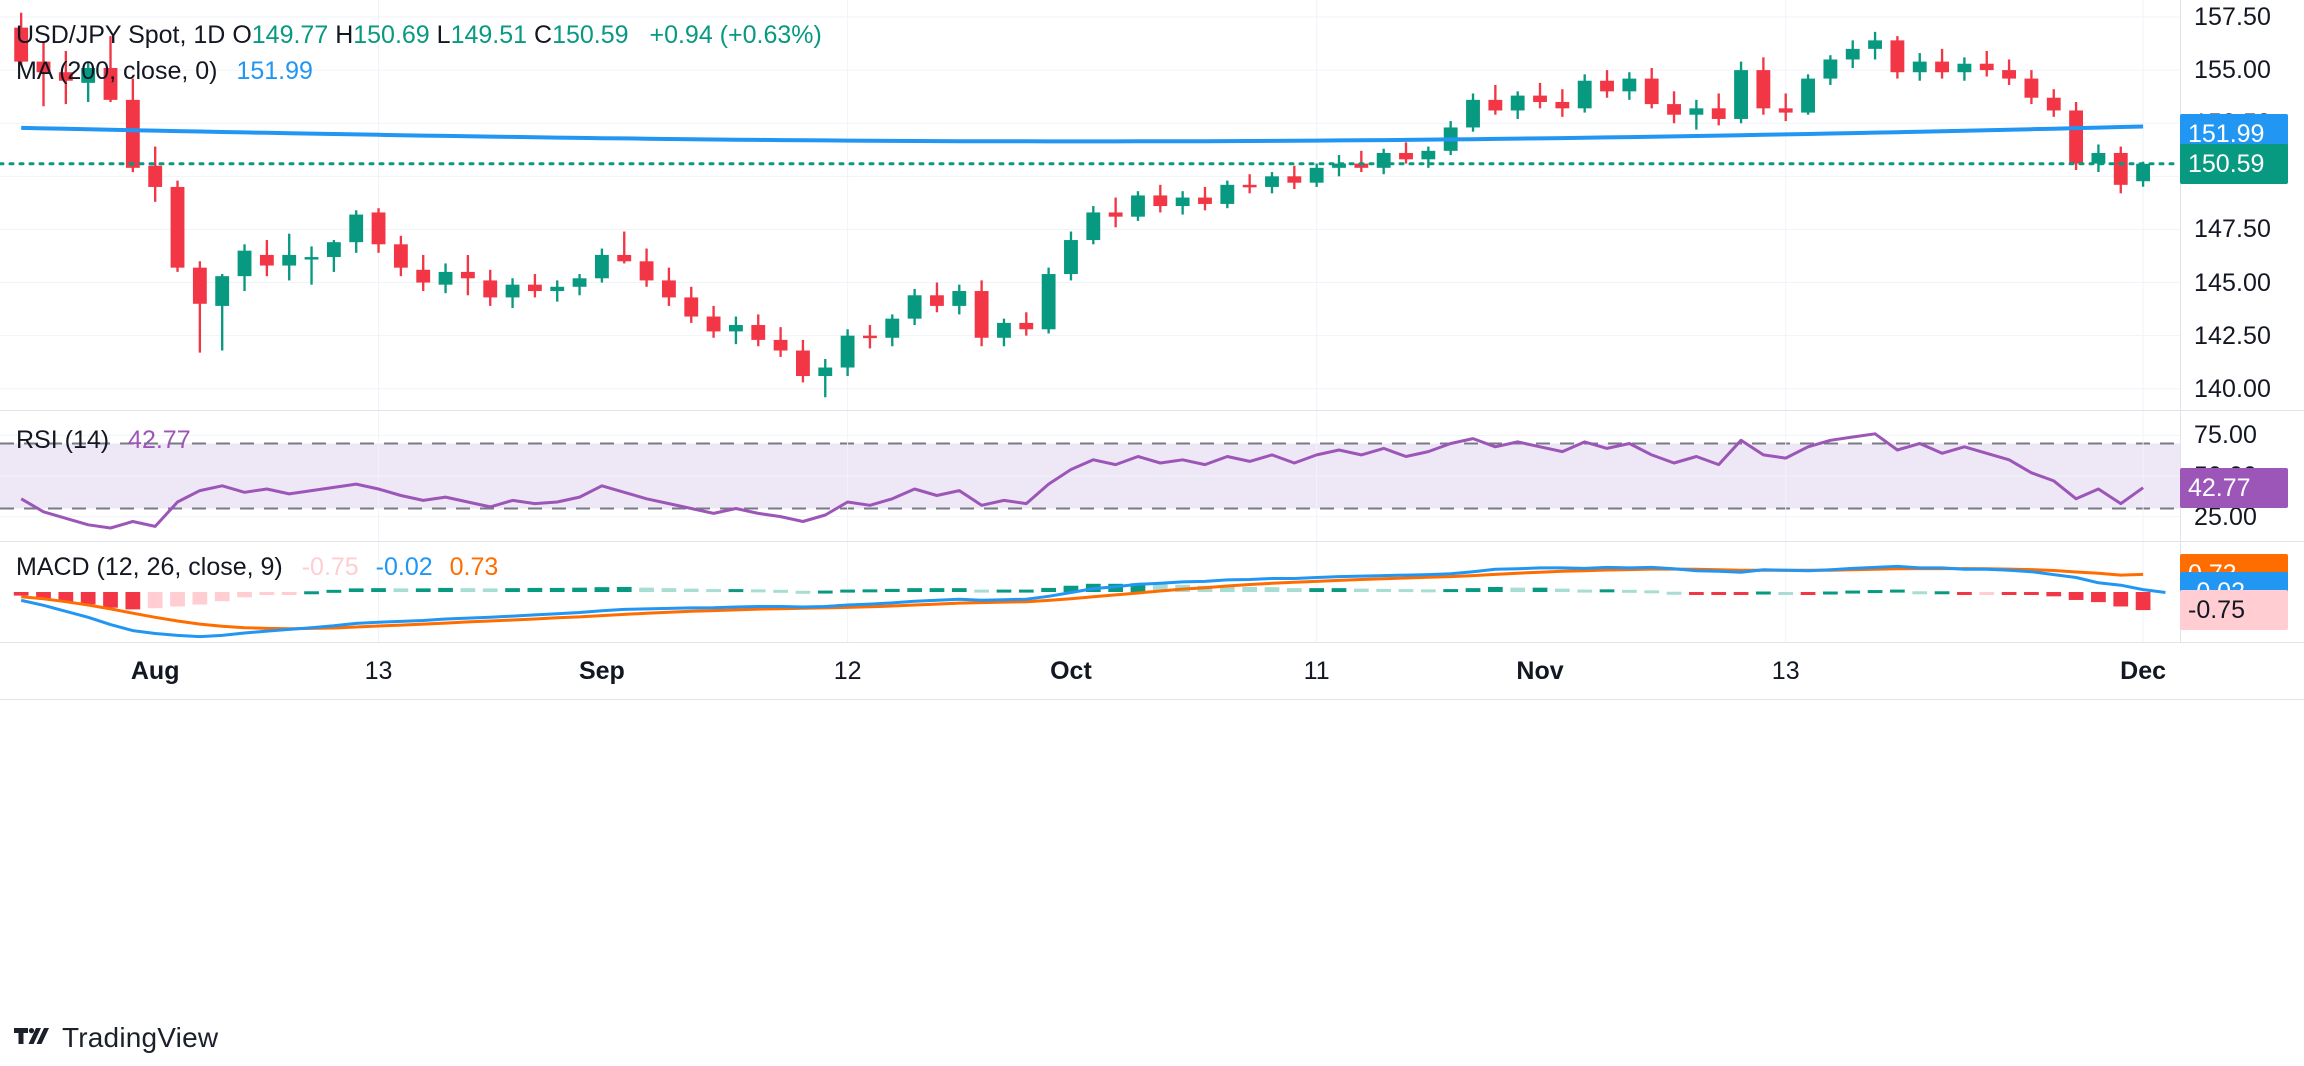 This screenshot has height=1066, width=2304. I want to click on rsi-indicator-value: 42.77, so click(159, 440).